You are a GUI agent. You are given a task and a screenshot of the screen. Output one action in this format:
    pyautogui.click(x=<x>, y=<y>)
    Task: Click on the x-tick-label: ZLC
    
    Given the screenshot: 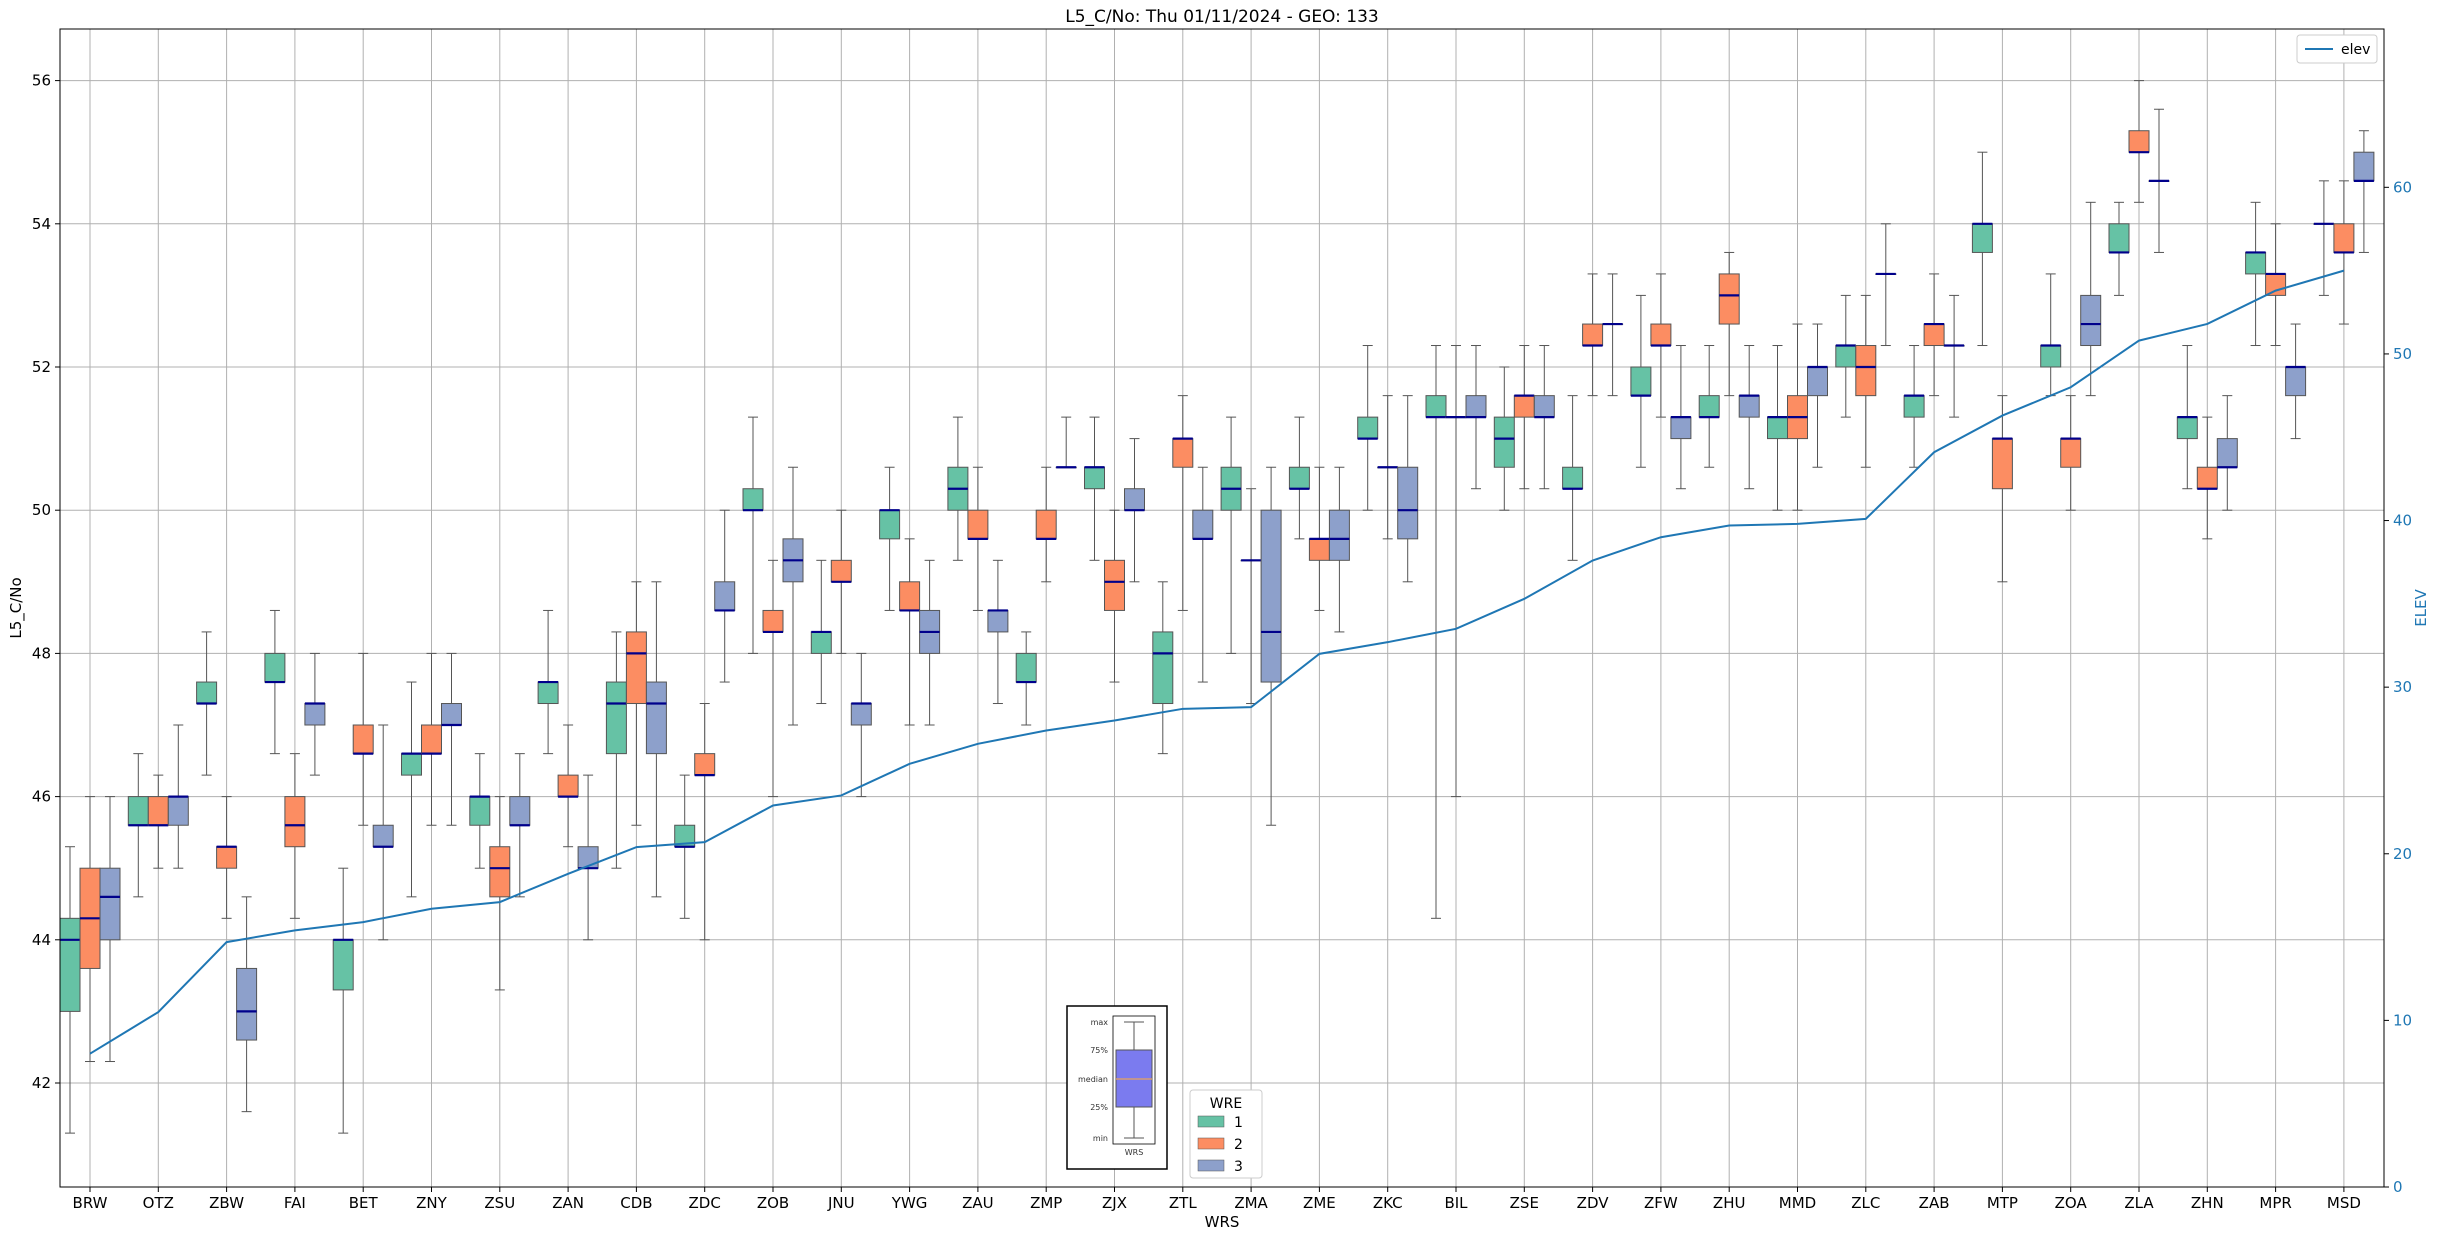 What is the action you would take?
    pyautogui.click(x=1865, y=1203)
    